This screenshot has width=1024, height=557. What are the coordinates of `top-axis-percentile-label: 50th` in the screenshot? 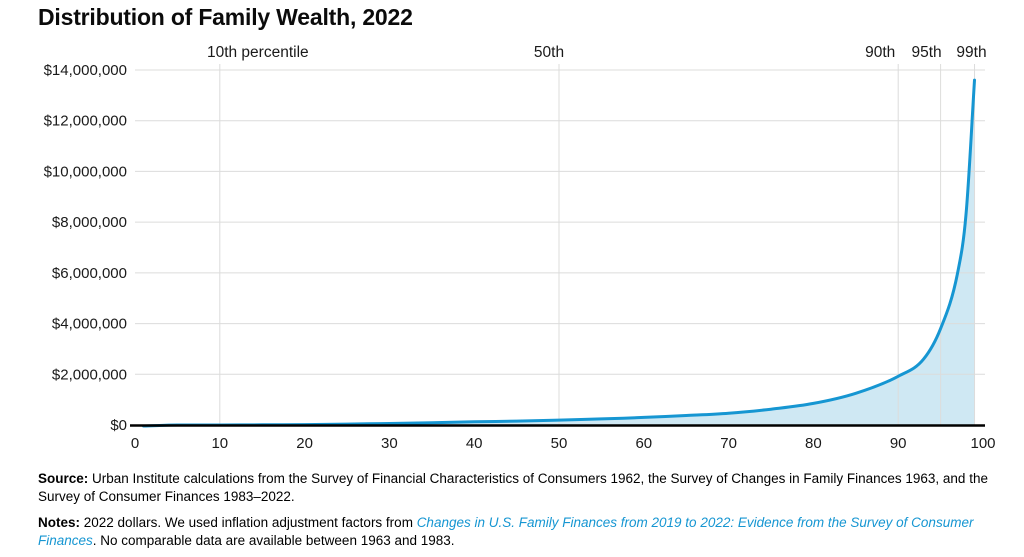 It's located at (549, 52).